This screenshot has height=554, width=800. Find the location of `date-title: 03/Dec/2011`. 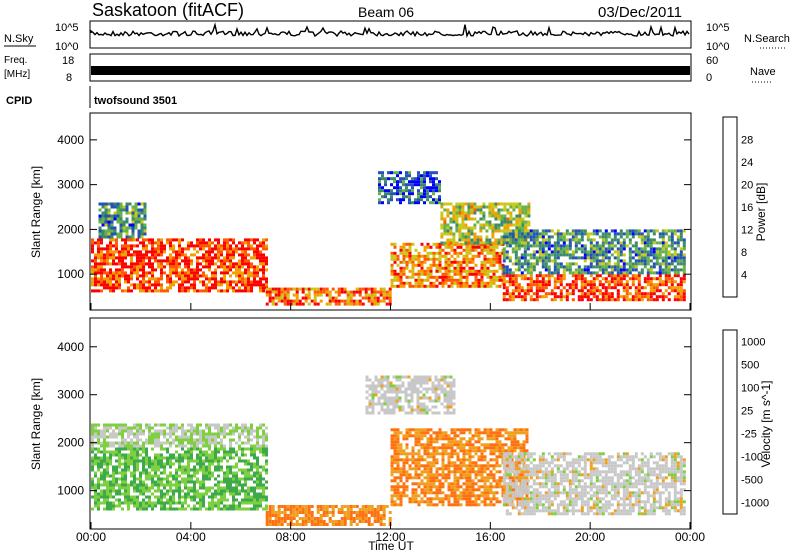

date-title: 03/Dec/2011 is located at coordinates (640, 12).